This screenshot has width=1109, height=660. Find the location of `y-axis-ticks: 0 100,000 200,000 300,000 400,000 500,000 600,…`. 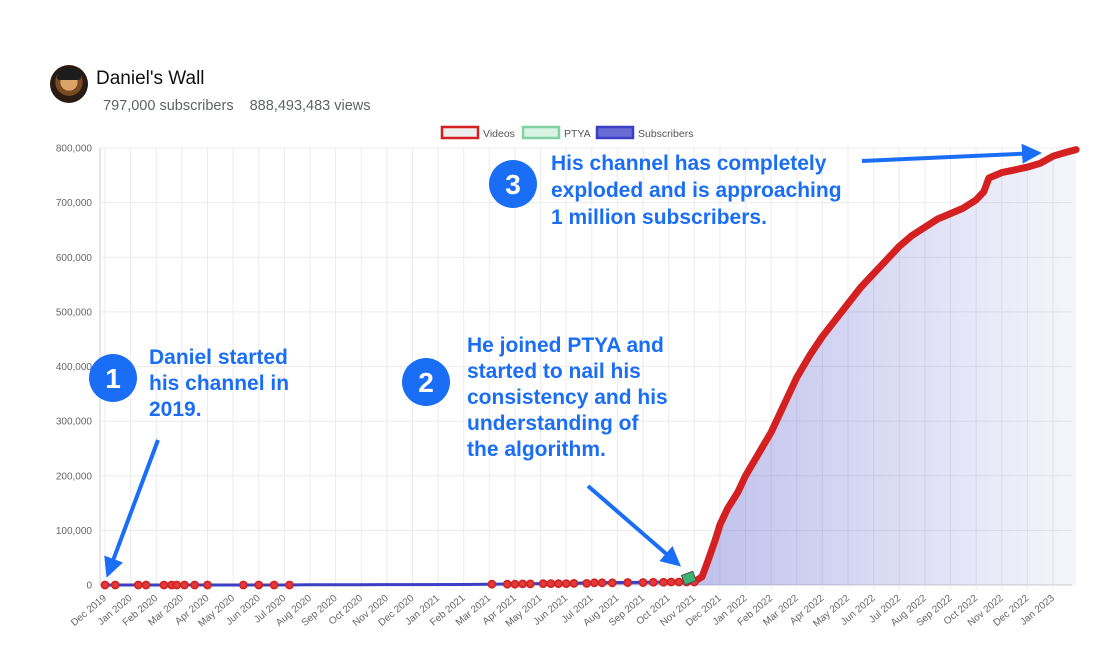

y-axis-ticks: 0 100,000 200,000 300,000 400,000 500,000 600,… is located at coordinates (74, 368).